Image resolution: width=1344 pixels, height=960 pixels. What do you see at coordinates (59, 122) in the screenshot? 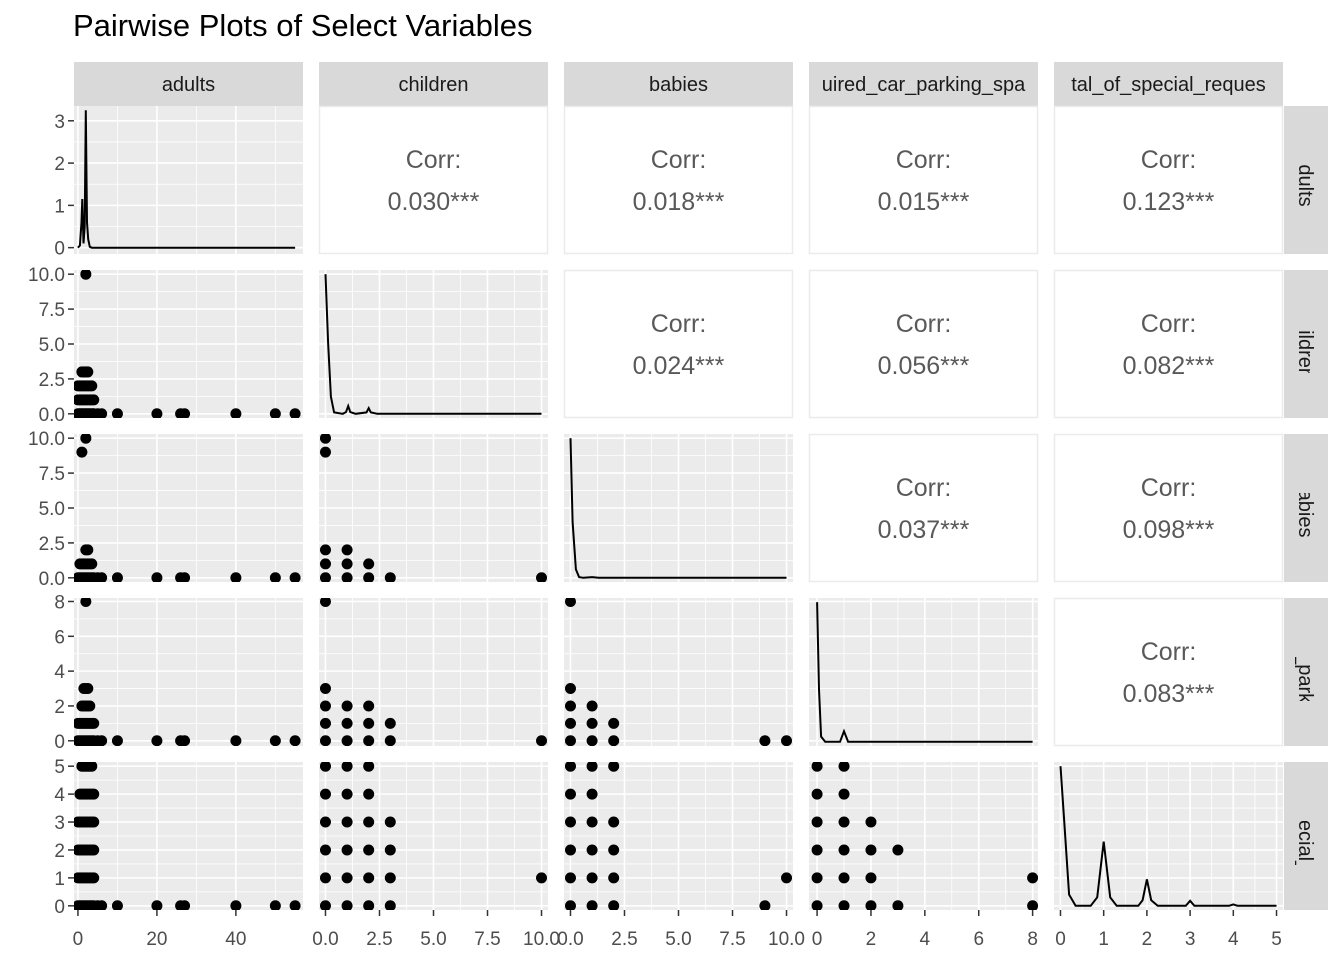
I see `y-tick-label: 3` at bounding box center [59, 122].